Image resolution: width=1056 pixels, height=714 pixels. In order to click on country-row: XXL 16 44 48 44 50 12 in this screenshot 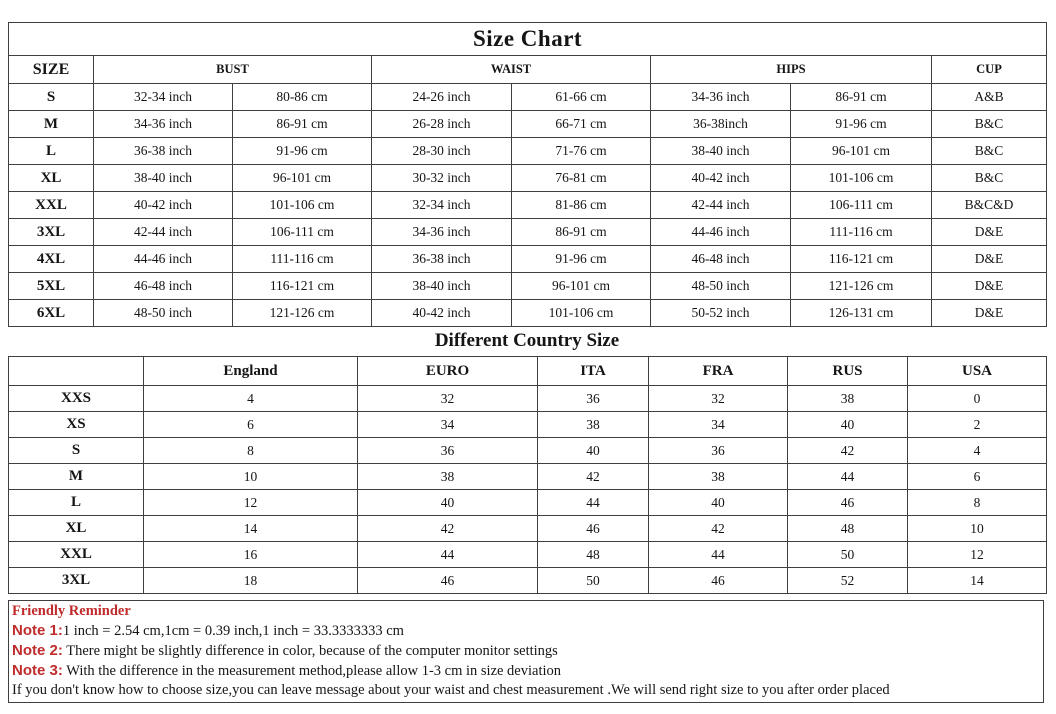, I will do `click(527, 554)`.